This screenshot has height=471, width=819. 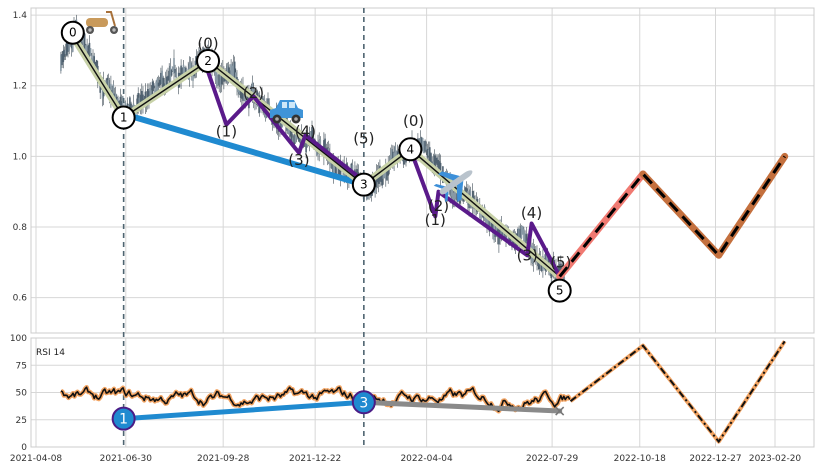 I want to click on sub-wave-label: (1), so click(x=226, y=132).